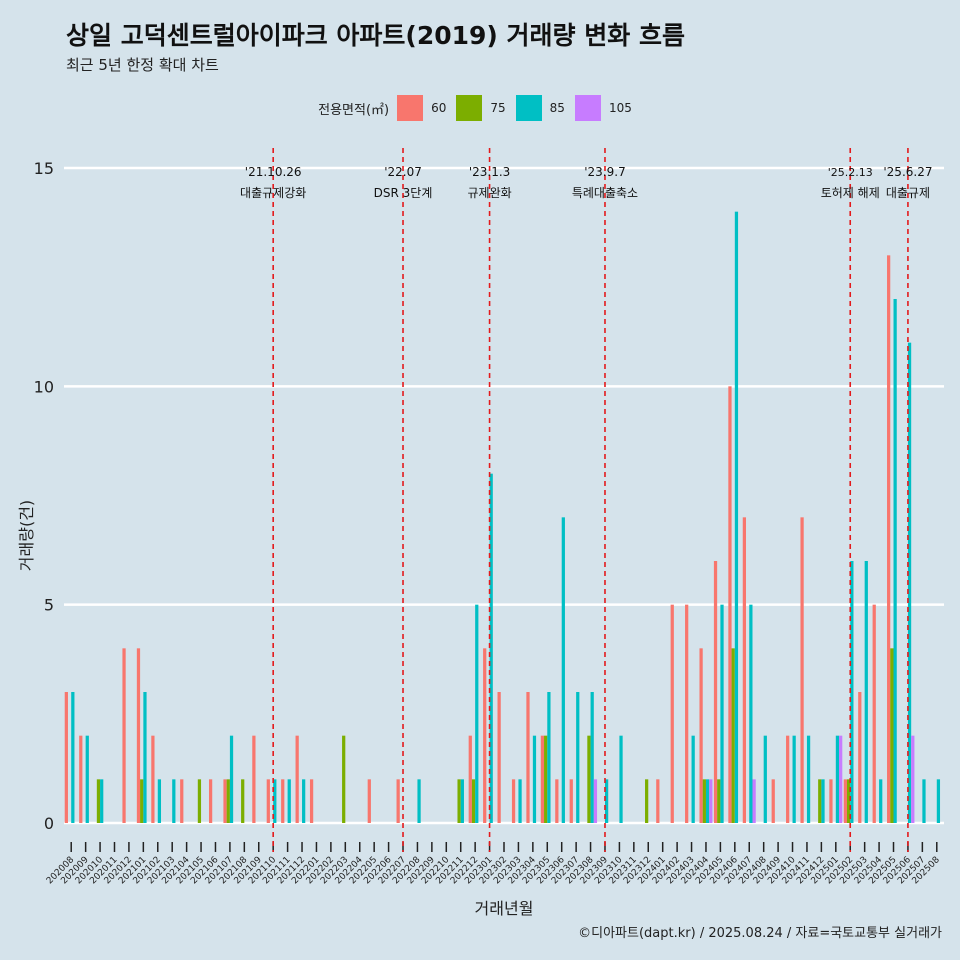  What do you see at coordinates (49, 605) in the screenshot?
I see `y-tick-label: 5` at bounding box center [49, 605].